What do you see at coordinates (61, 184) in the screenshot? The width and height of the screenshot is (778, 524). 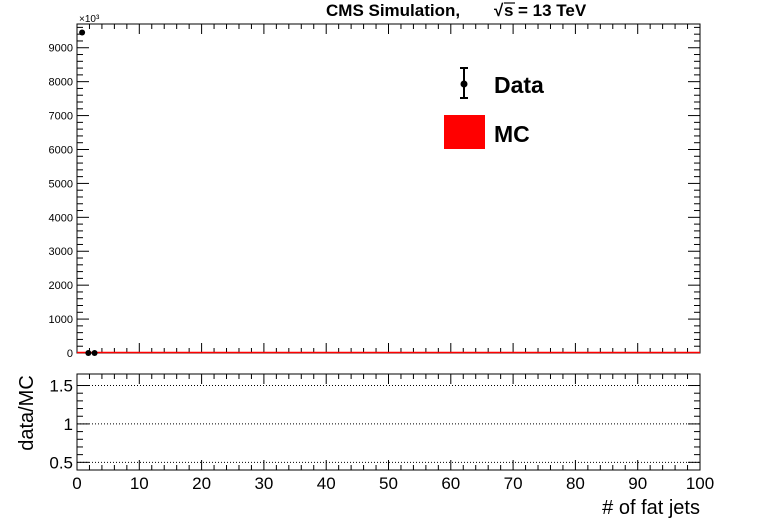 I see `y-tick-label: 5000` at bounding box center [61, 184].